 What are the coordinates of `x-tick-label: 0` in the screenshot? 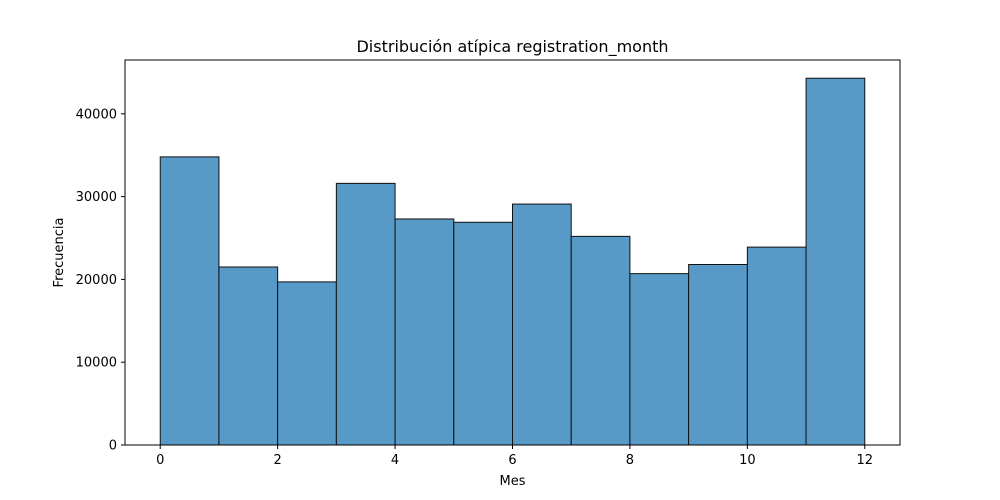 It's located at (160, 460).